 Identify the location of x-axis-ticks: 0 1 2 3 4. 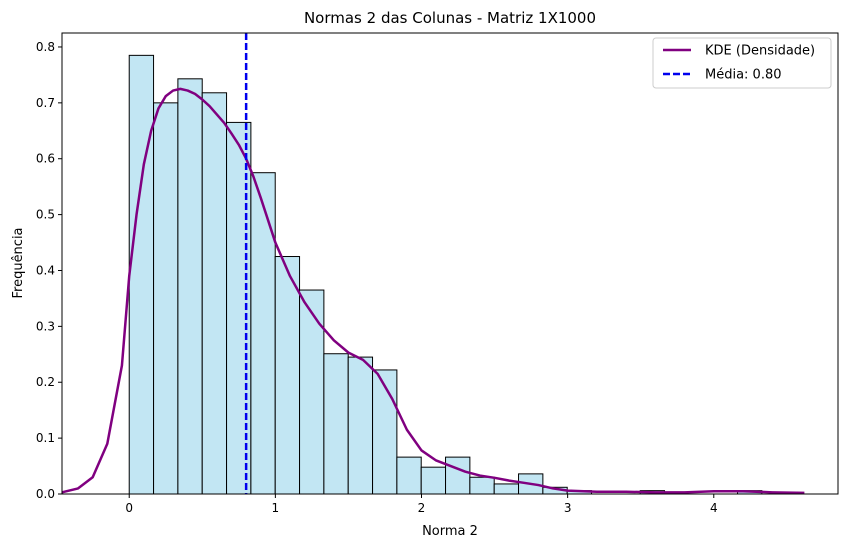
(421, 504).